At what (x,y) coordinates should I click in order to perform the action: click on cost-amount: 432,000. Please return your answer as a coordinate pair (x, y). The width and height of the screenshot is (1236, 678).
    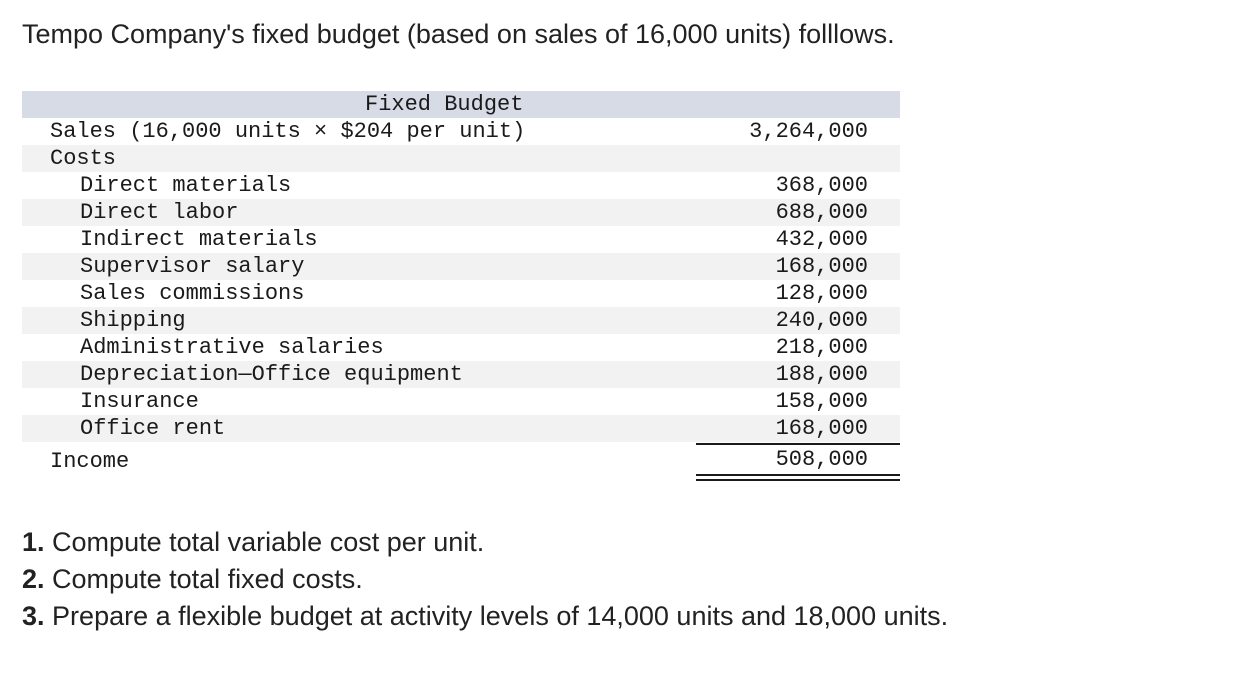
    Looking at the image, I should click on (821, 239).